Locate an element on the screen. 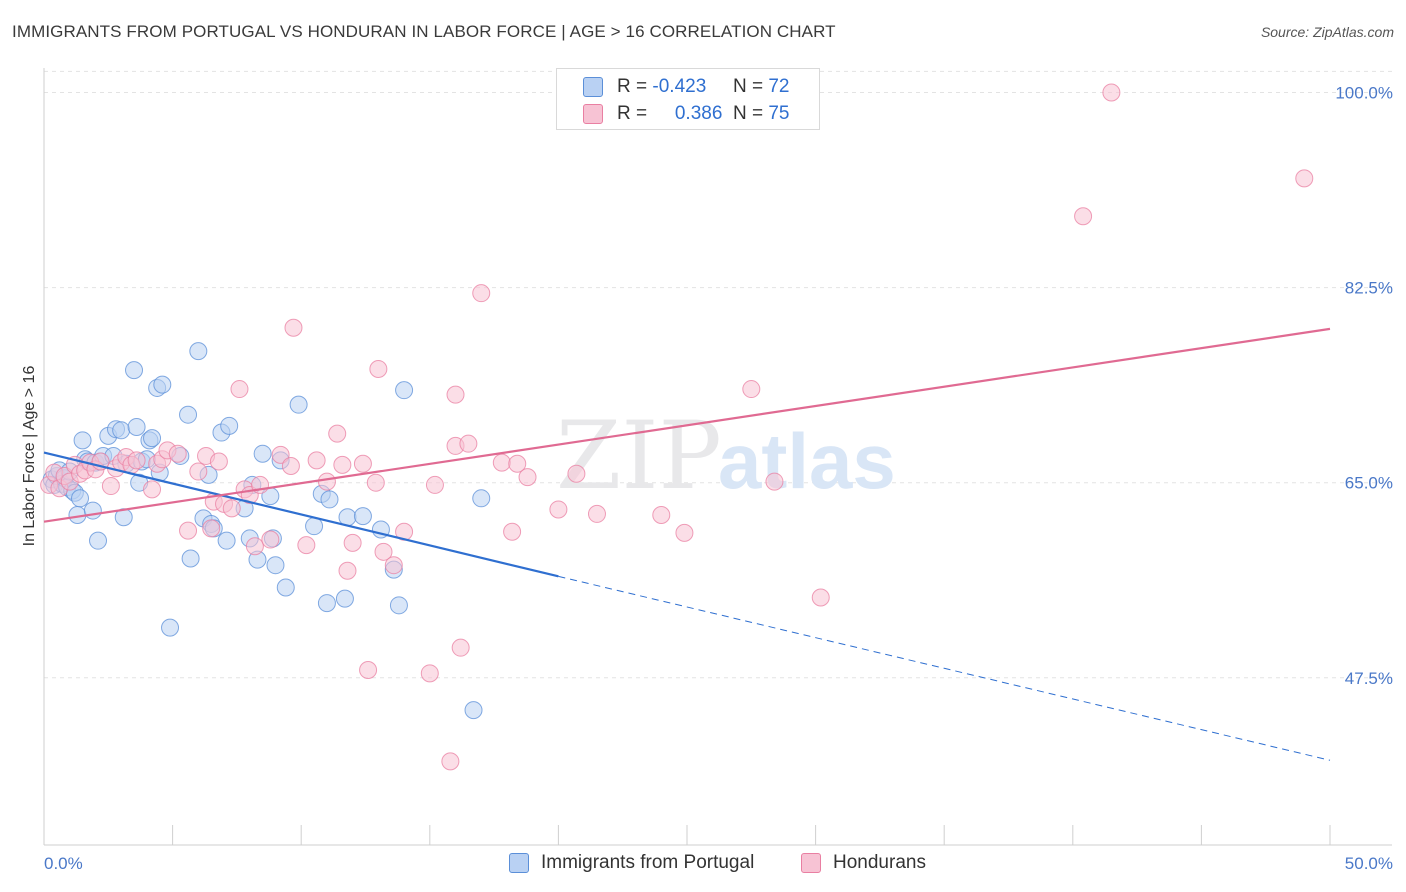 This screenshot has height=892, width=1406. y-axis-title: In Labor Force | Age > 16 is located at coordinates (29, 456).